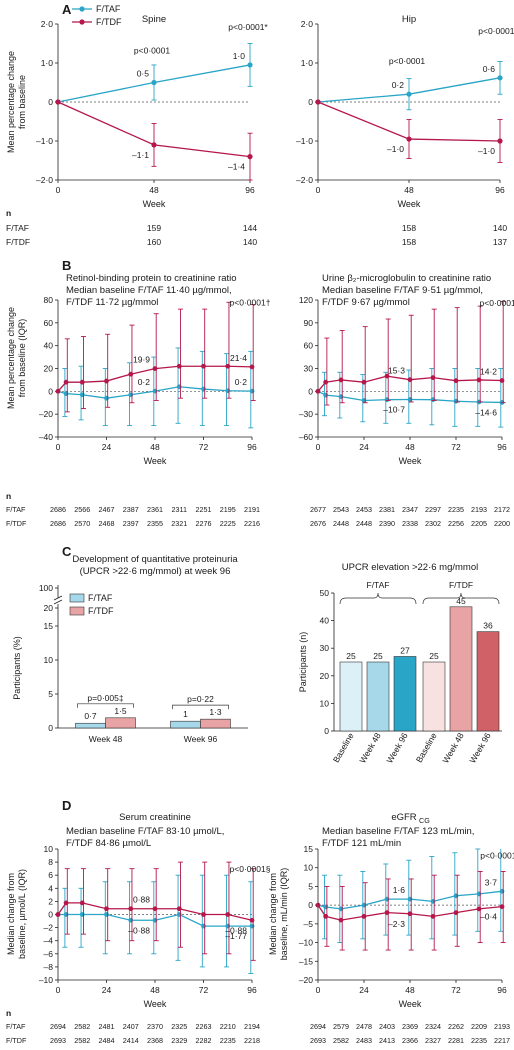 The height and width of the screenshot is (1050, 514). Describe the element at coordinates (433, 523) in the screenshot. I see `n-value: 2302` at that location.